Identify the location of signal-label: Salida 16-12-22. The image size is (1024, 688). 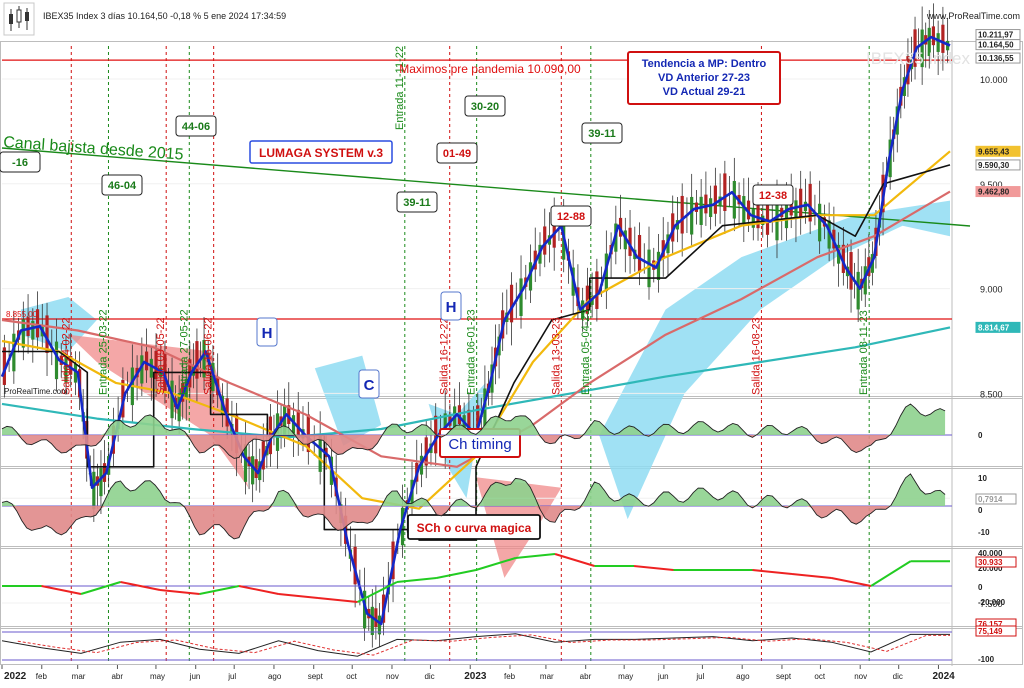
(445, 356).